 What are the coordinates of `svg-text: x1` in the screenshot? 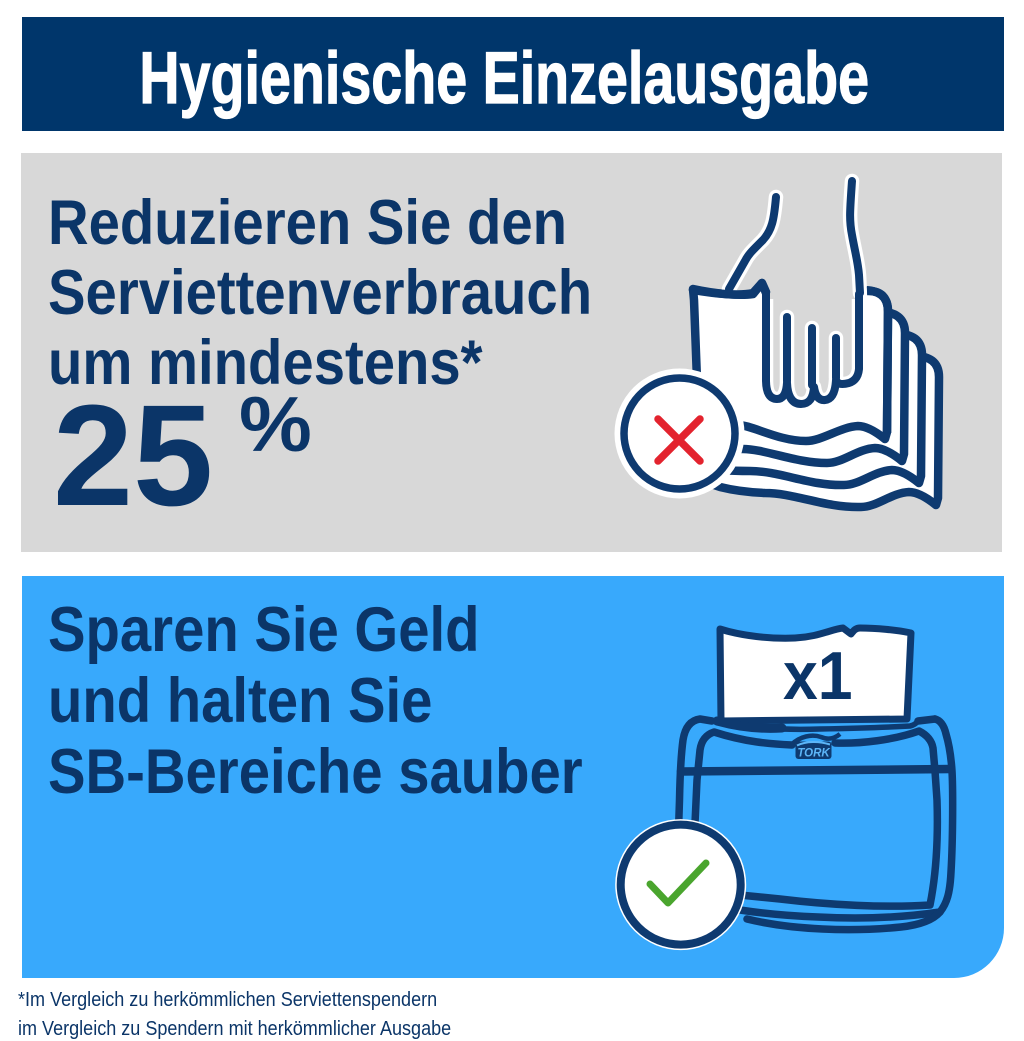 It's located at (818, 676).